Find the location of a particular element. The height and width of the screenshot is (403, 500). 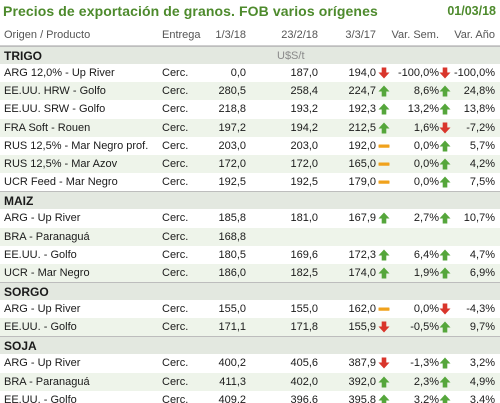

price-date-2: 182,5 is located at coordinates (304, 272).